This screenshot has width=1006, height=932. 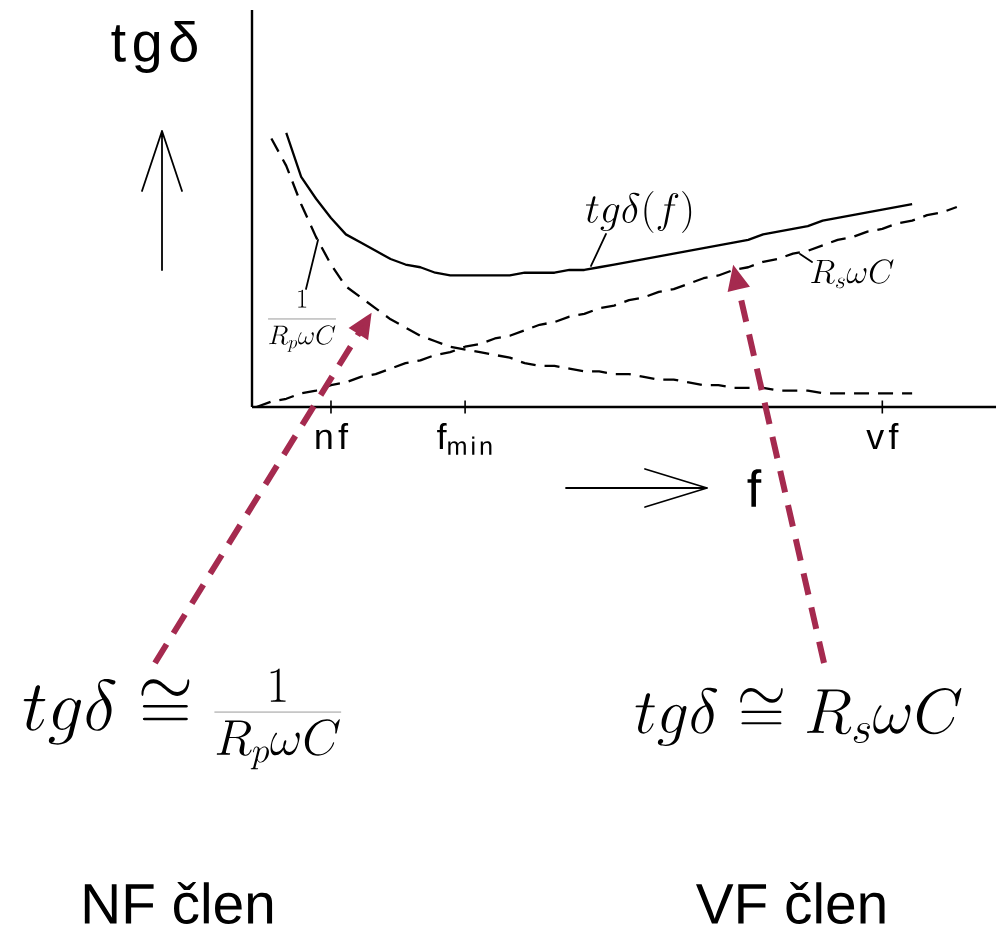 What do you see at coordinates (154, 46) in the screenshot?
I see `y-axis-title: tgδ` at bounding box center [154, 46].